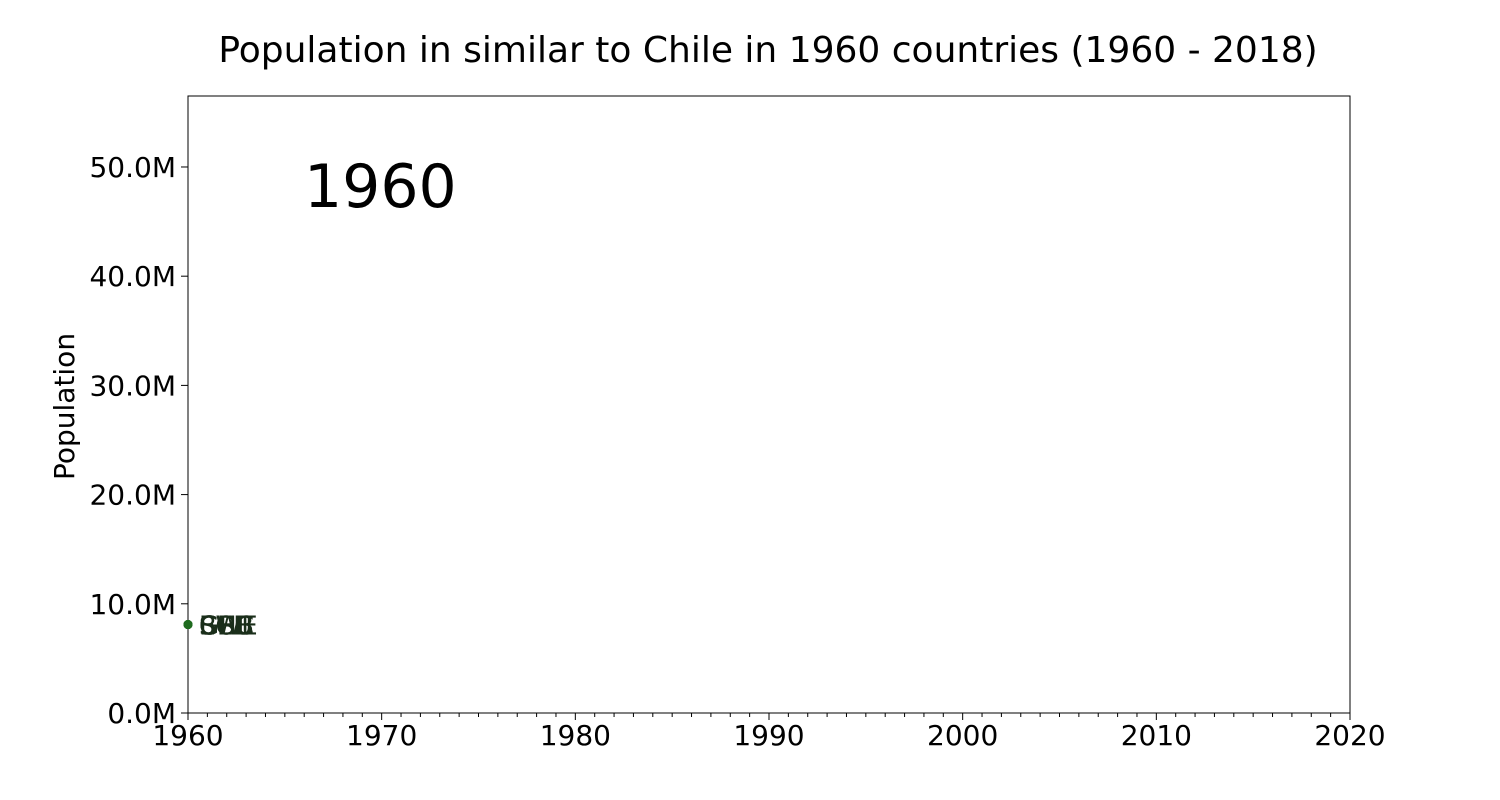  I want to click on series-label: GRC, so click(226, 627).